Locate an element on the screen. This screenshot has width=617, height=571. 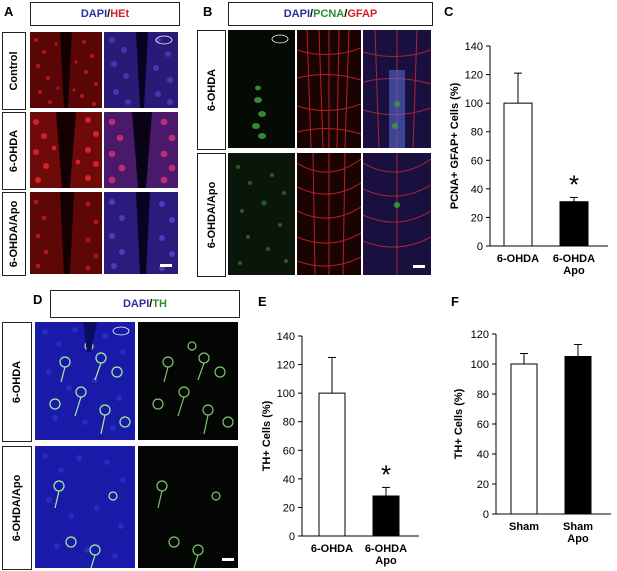
micrograph-a-control-merge is located at coordinates (141, 70).